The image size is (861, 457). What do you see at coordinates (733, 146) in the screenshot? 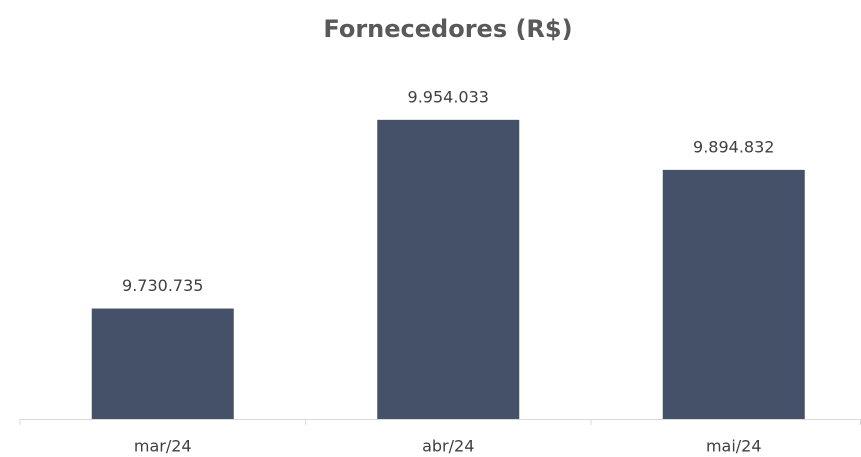
I see `data-label: 9.894.832` at bounding box center [733, 146].